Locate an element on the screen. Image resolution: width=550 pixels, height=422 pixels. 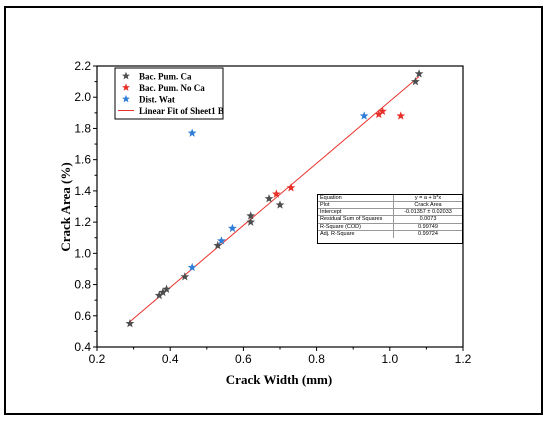
fit-table-value: -0.01357 ± 0.02033 is located at coordinates (428, 212).